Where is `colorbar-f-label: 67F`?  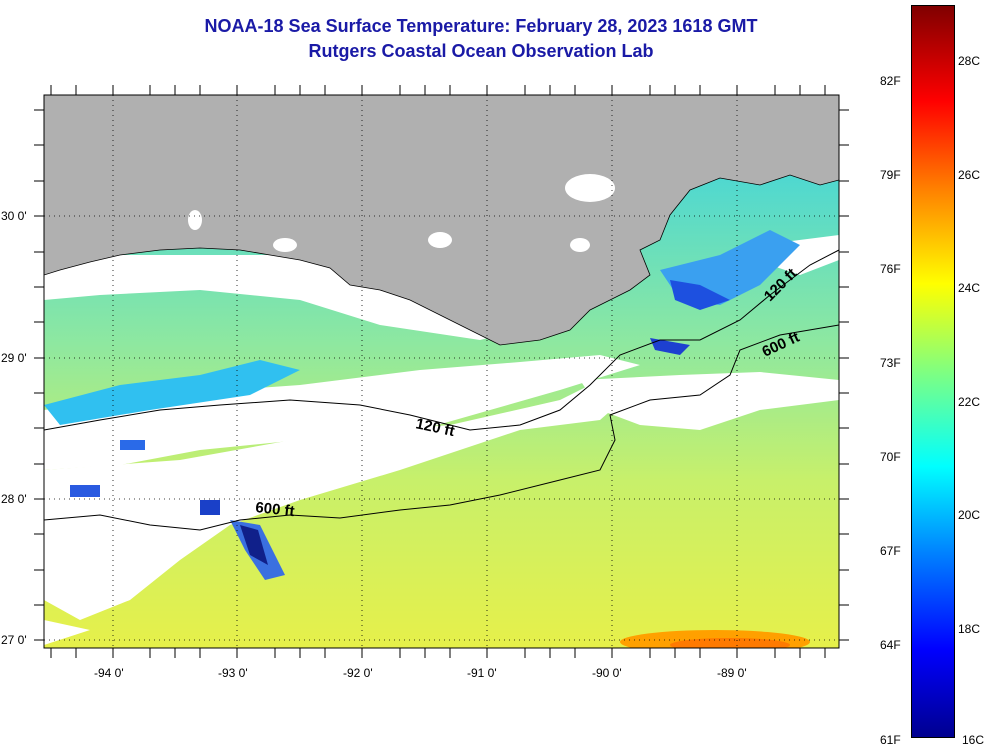
colorbar-f-label: 67F is located at coordinates (890, 551).